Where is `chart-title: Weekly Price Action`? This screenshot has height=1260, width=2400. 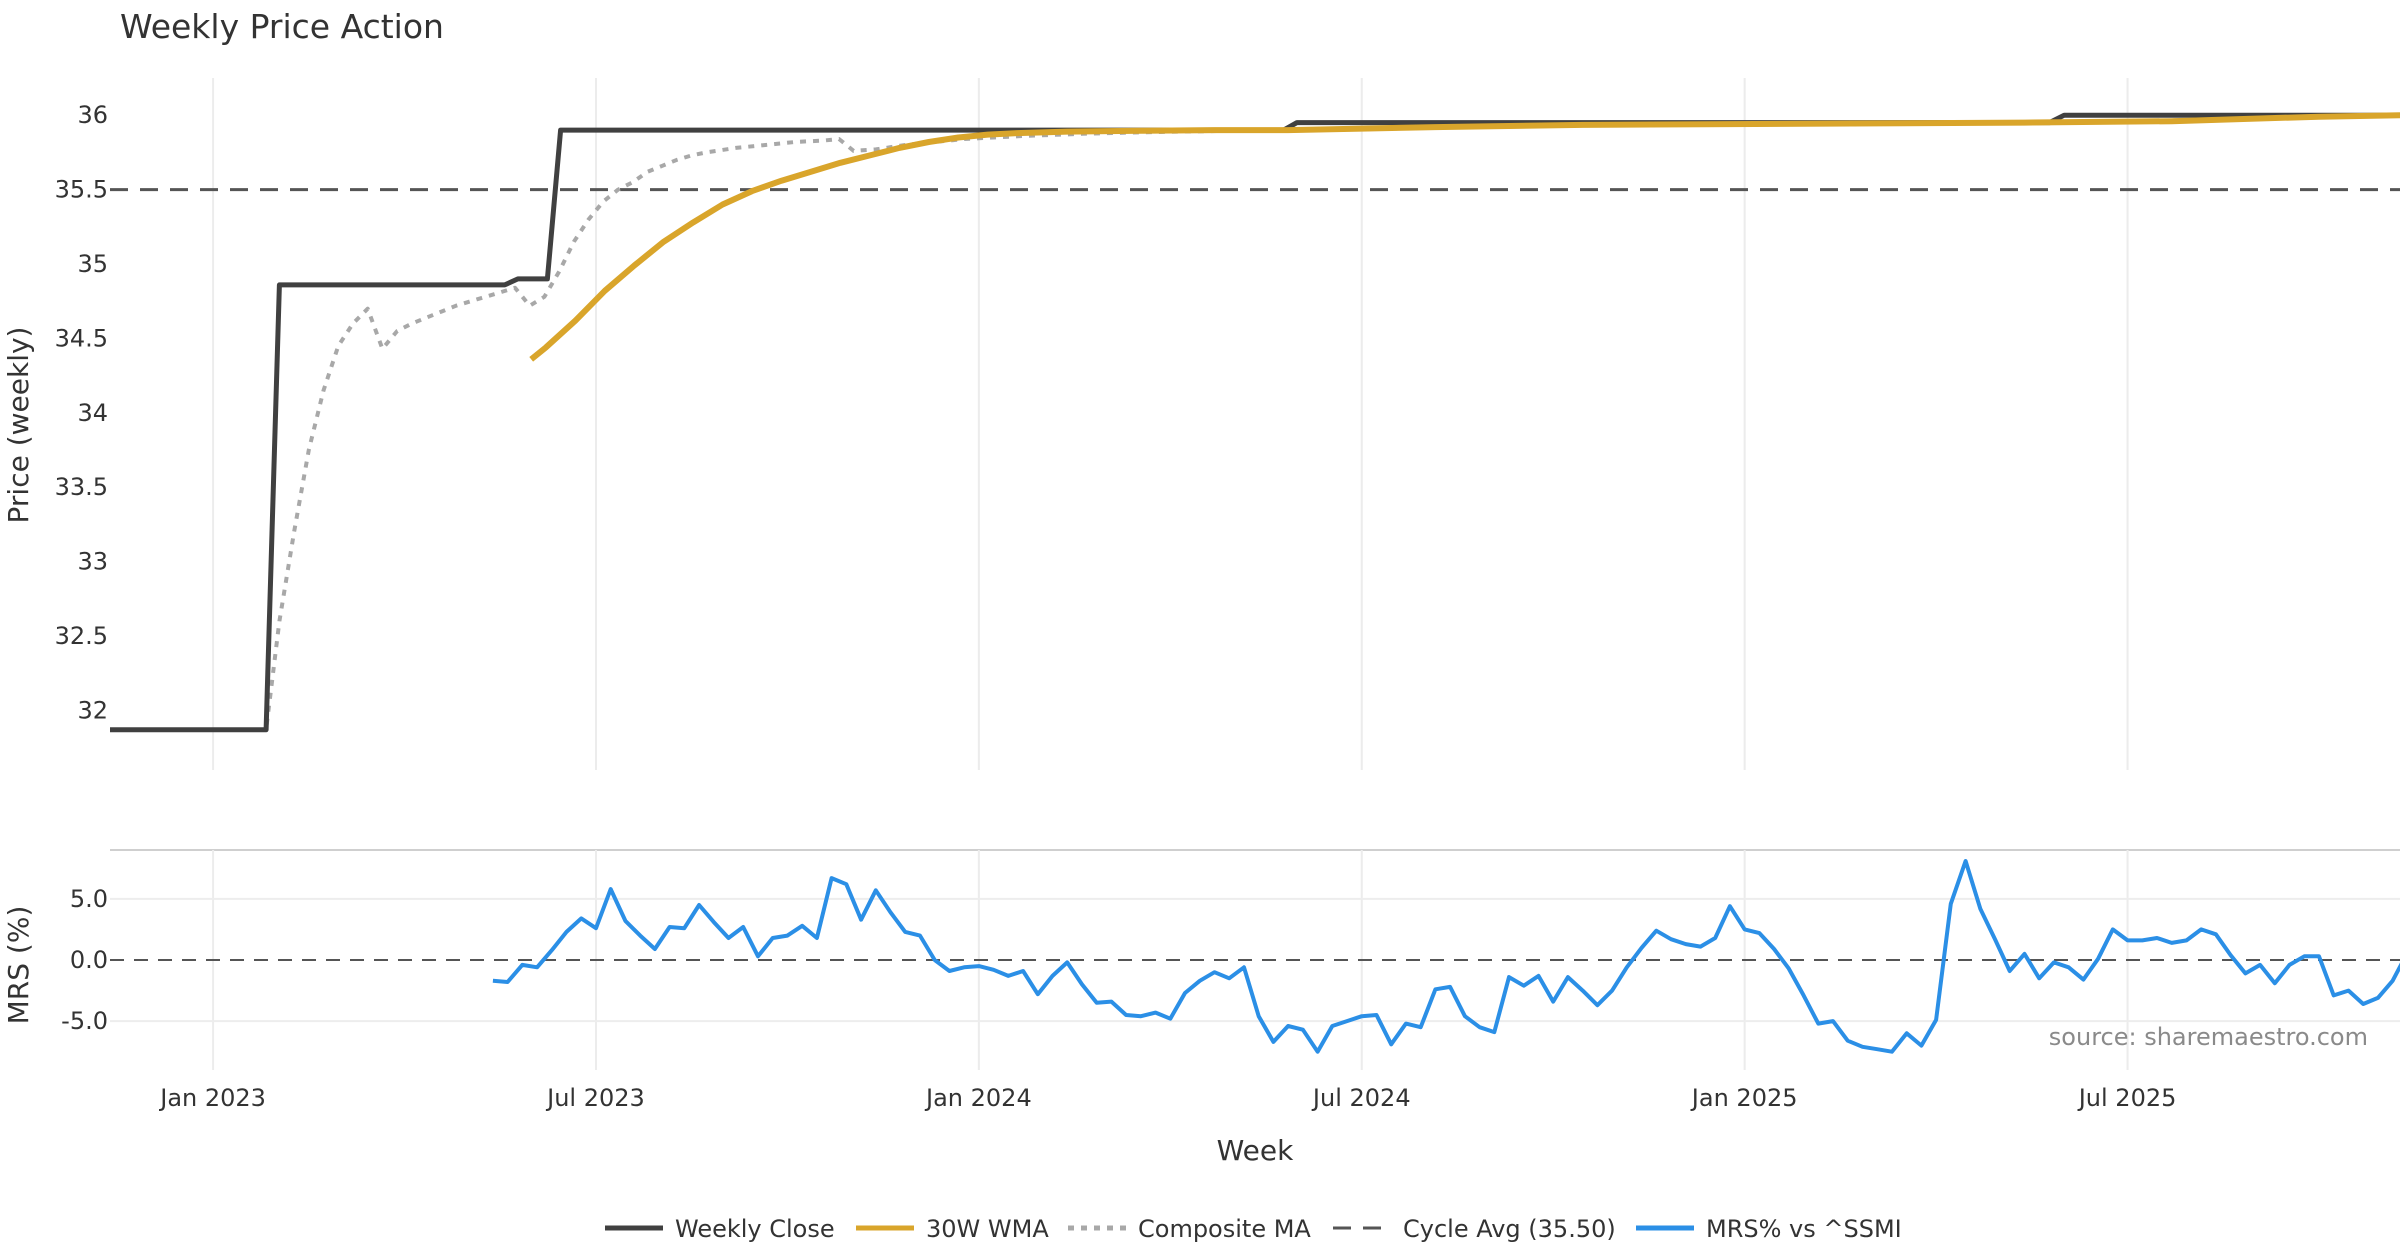
chart-title: Weekly Price Action is located at coordinates (282, 26).